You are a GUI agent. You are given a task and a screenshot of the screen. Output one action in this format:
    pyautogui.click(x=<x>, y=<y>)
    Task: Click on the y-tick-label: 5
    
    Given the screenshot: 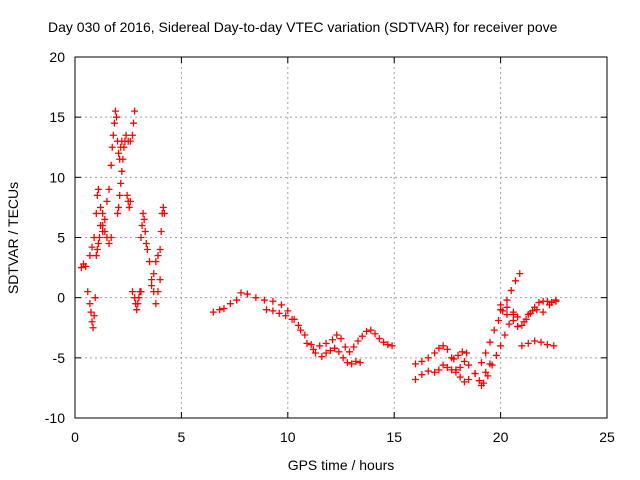 What is the action you would take?
    pyautogui.click(x=61, y=238)
    